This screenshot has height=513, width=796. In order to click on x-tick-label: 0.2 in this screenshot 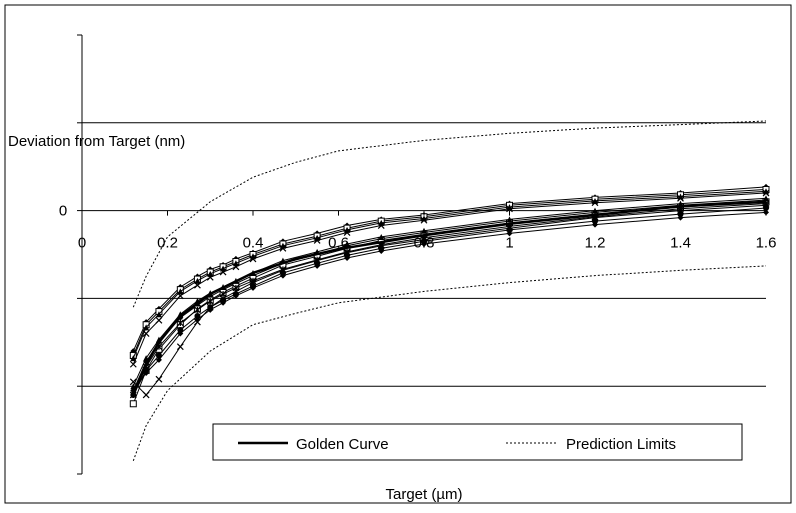, I will do `click(167, 243)`.